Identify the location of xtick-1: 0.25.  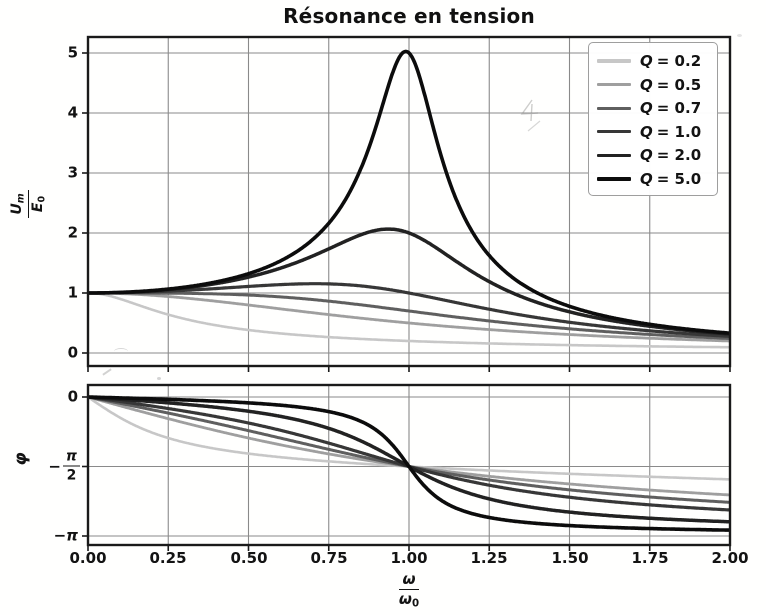
(168, 558).